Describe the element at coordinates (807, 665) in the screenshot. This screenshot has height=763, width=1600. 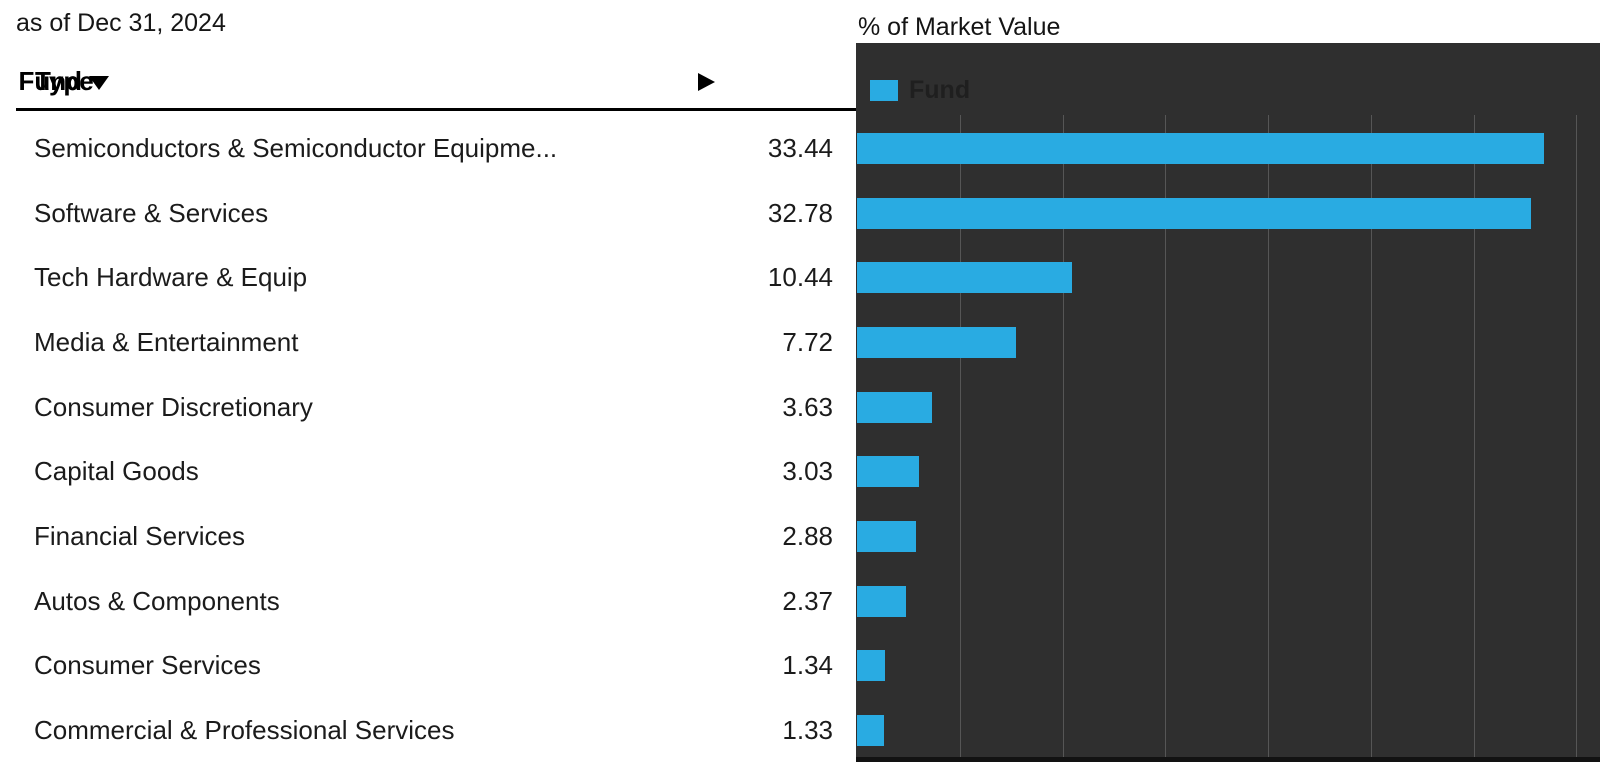
I see `fund-weight-value: 1.34` at that location.